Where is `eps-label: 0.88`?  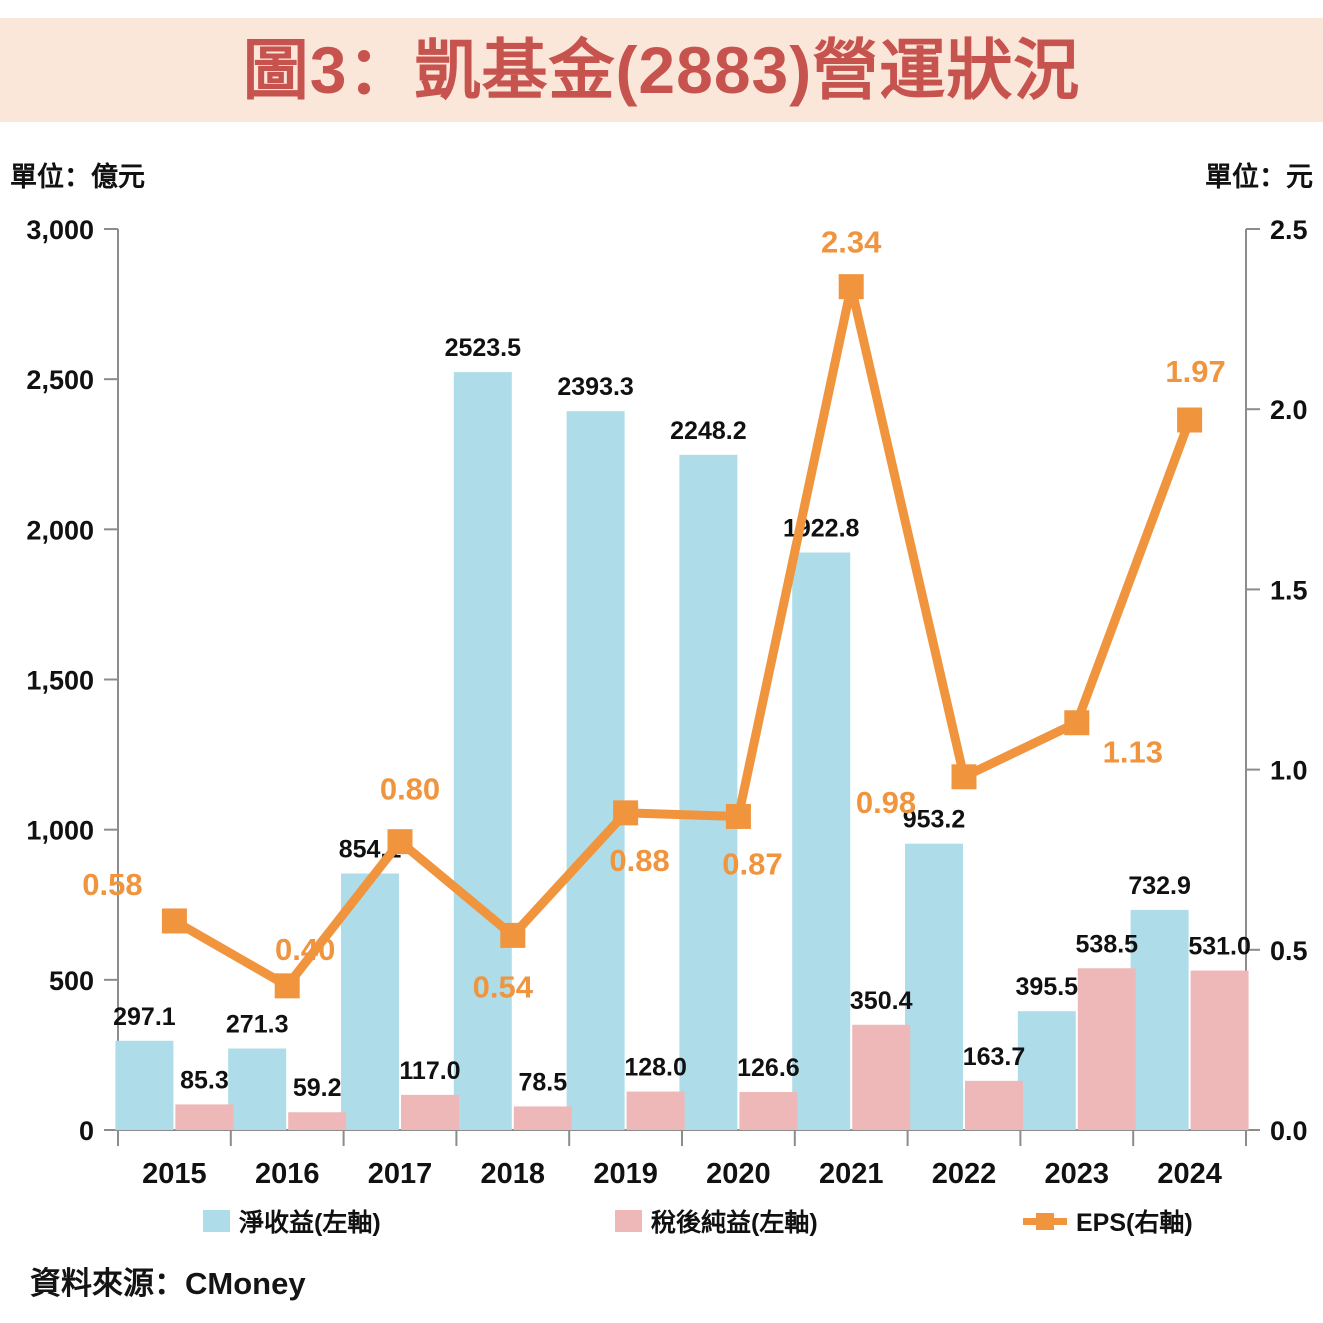
eps-label: 0.88 is located at coordinates (639, 860).